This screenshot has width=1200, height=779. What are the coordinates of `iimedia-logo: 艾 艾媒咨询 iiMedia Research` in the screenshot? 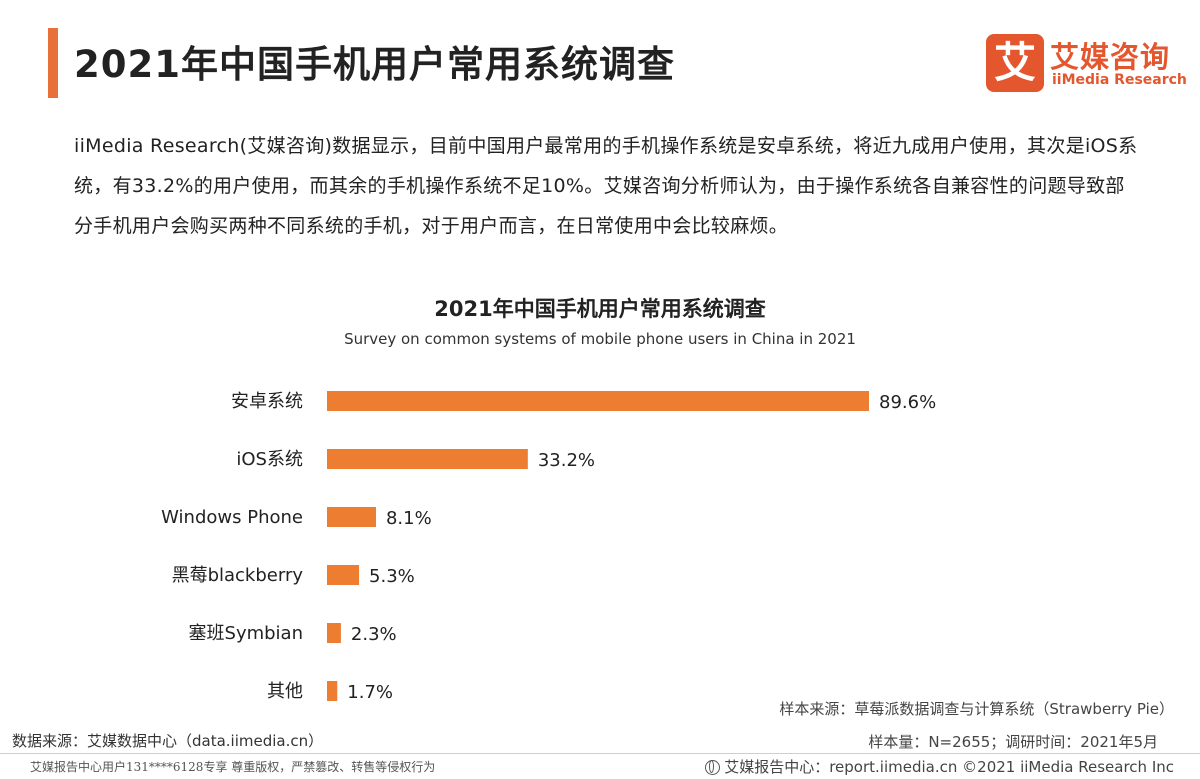 It's located at (1086, 63).